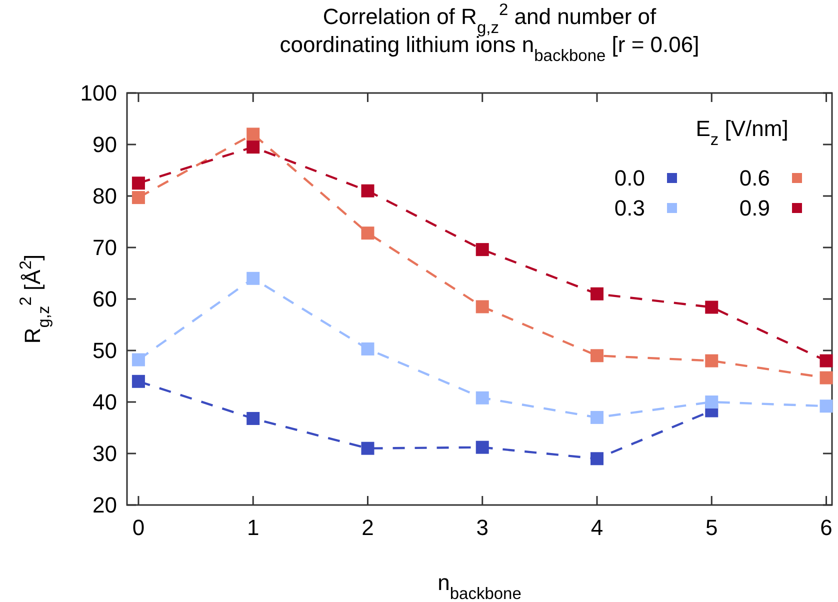 This screenshot has height=602, width=838. I want to click on legend-label: 0.3, so click(629, 208).